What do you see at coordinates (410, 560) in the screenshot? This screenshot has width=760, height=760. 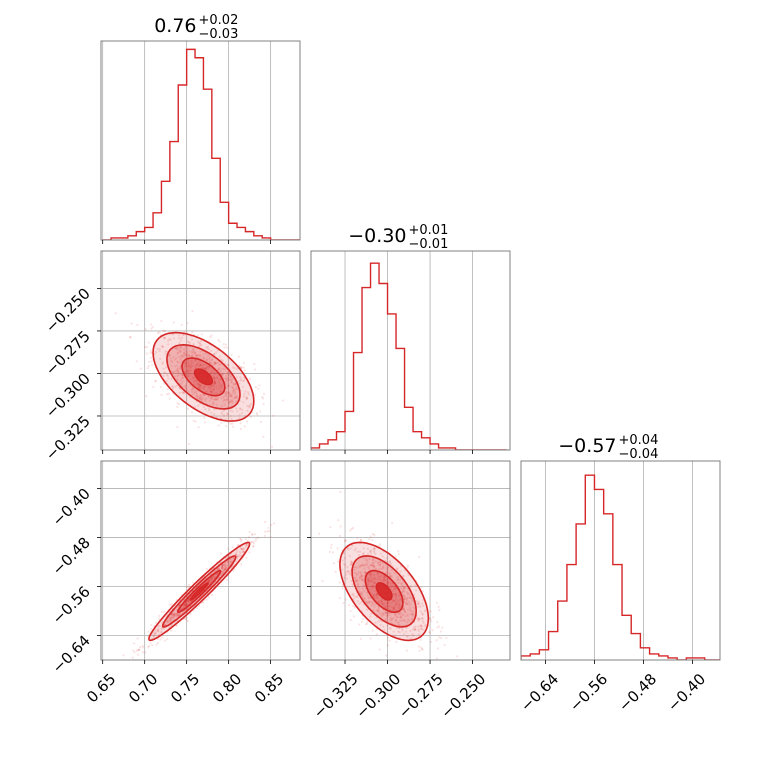 I see `grid-lines` at bounding box center [410, 560].